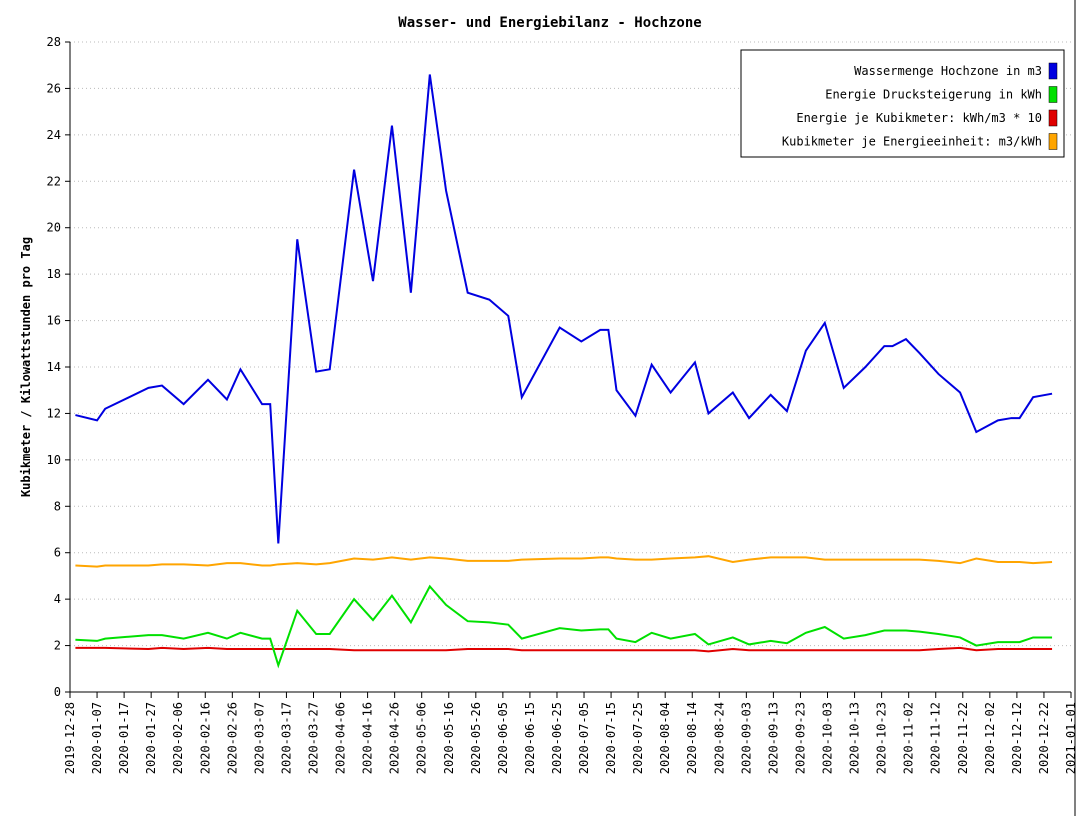 The width and height of the screenshot is (1079, 820). What do you see at coordinates (882, 738) in the screenshot?
I see `x-tick-label: 2020-10-23` at bounding box center [882, 738].